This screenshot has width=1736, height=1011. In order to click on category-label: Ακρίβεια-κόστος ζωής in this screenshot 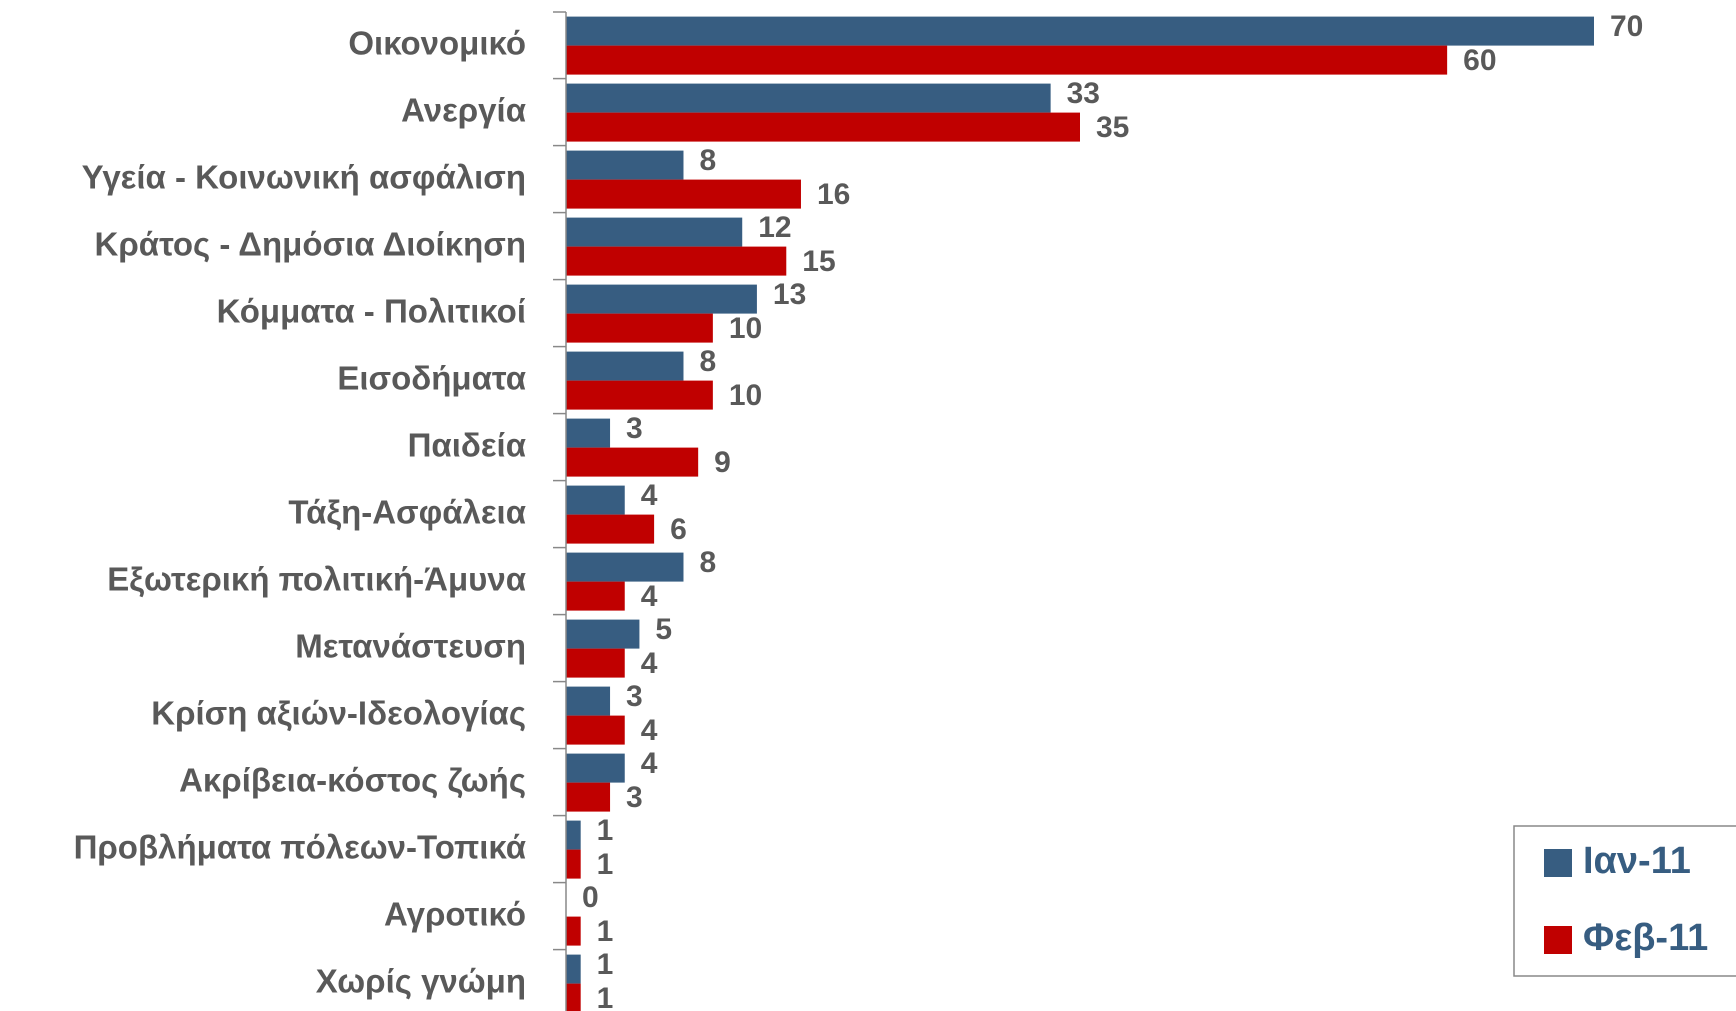, I will do `click(352, 779)`.